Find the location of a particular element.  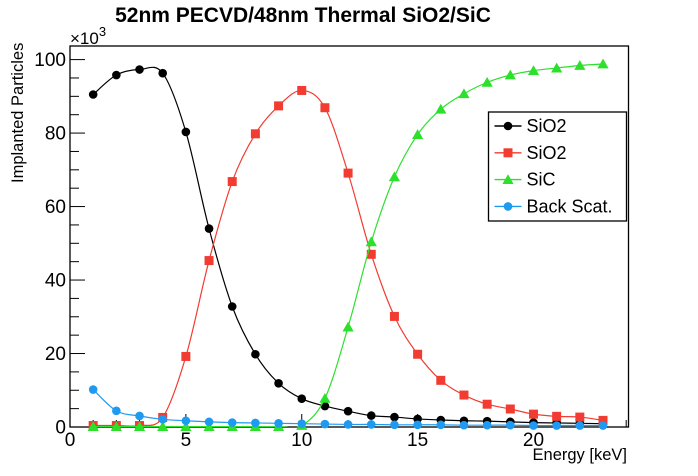

legend-marker-triangle is located at coordinates (508, 179).